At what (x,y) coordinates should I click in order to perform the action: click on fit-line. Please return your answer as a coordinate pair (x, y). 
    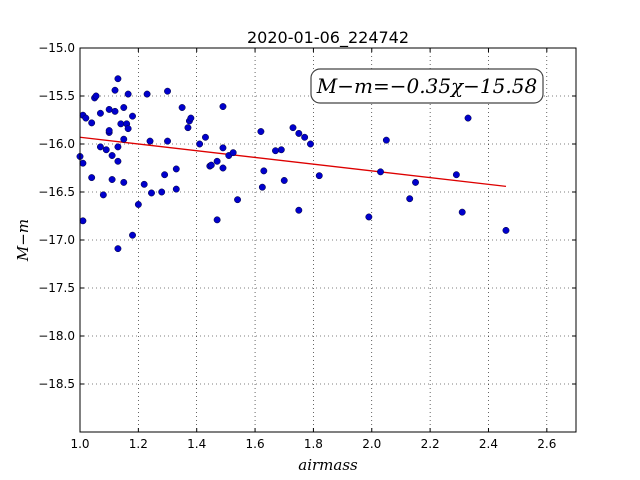
    Looking at the image, I should click on (293, 161).